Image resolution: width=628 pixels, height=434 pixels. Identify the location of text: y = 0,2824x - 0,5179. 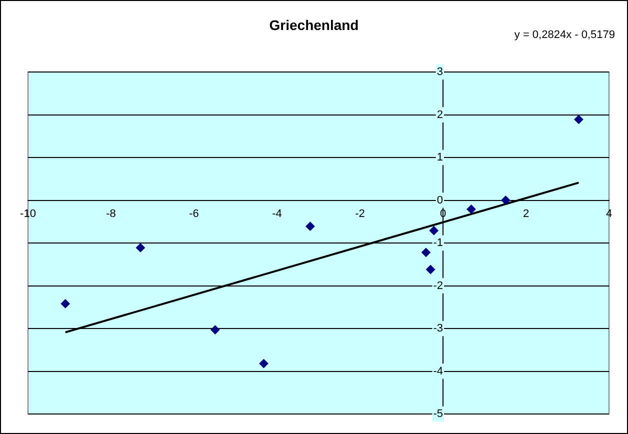
(564, 35).